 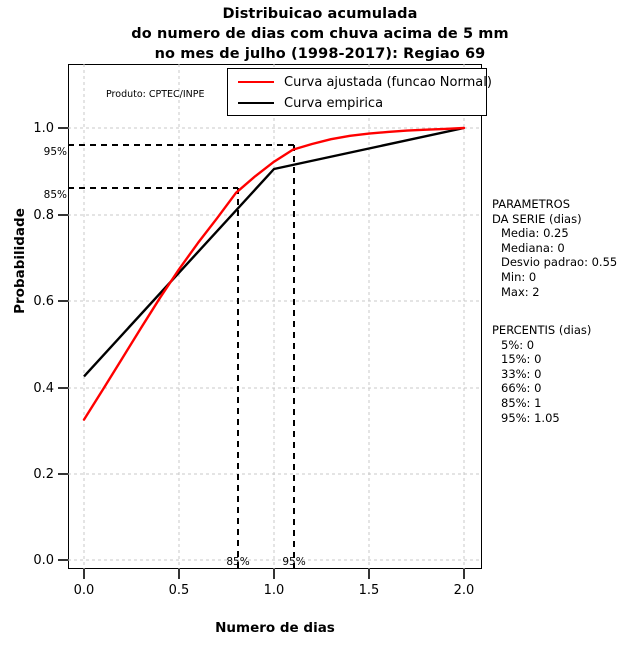 What do you see at coordinates (369, 590) in the screenshot?
I see `x-tick-3: 1.5` at bounding box center [369, 590].